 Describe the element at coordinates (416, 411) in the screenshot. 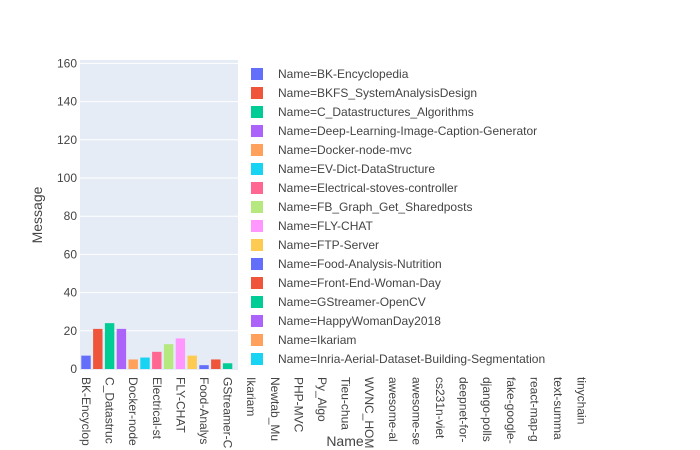

I see `x-tick-label: awesome-se` at that location.